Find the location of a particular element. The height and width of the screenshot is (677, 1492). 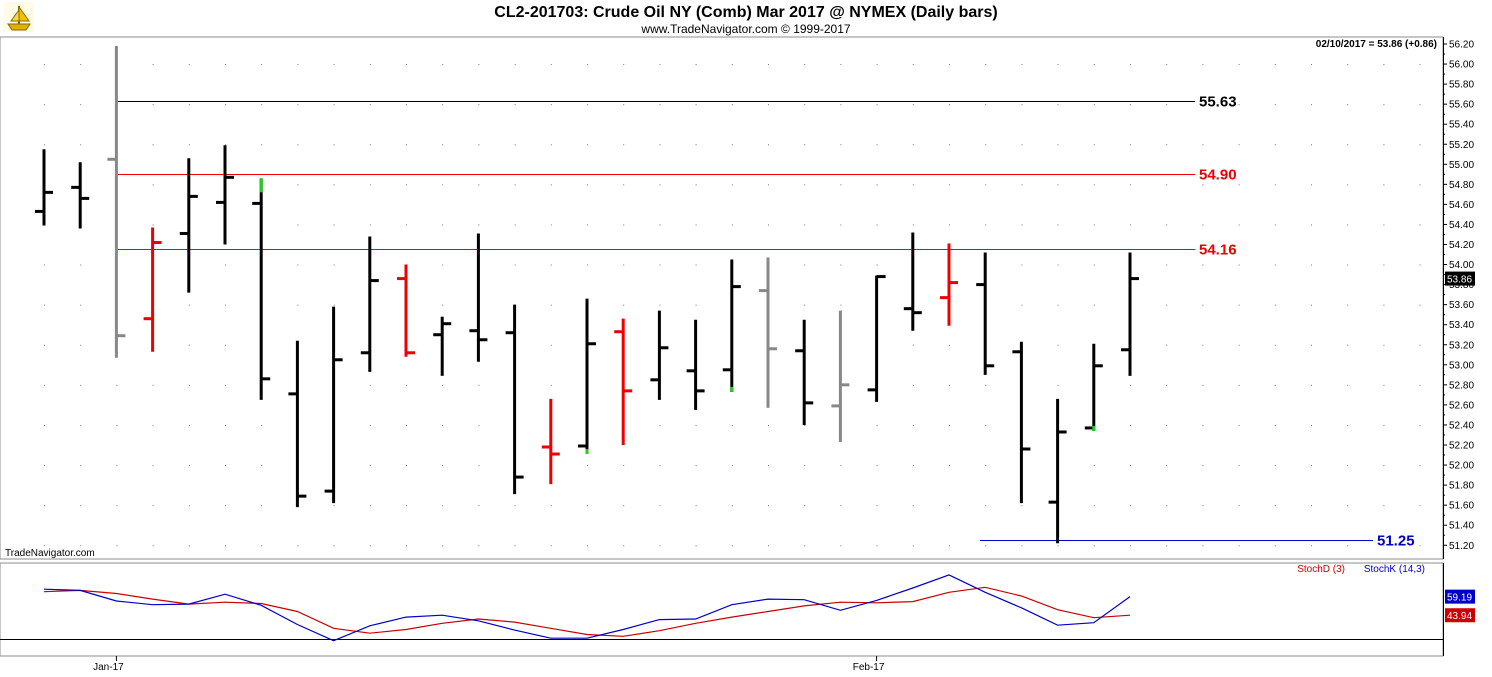

price-tick-label: 51.20 is located at coordinates (1461, 546).